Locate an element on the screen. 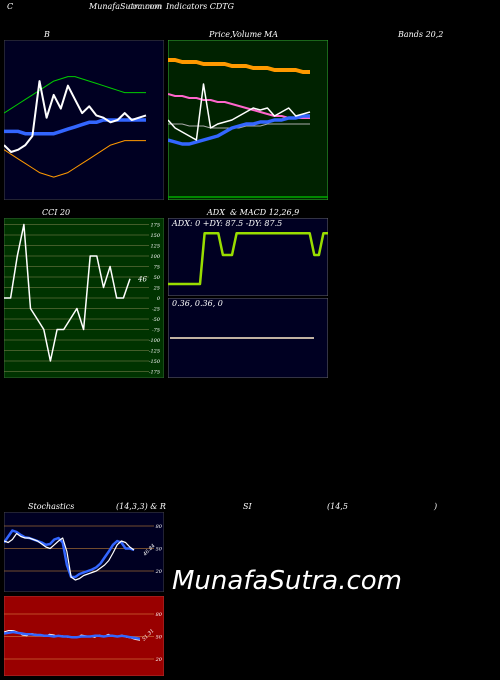  ma-label: MA is located at coordinates (271, 34).